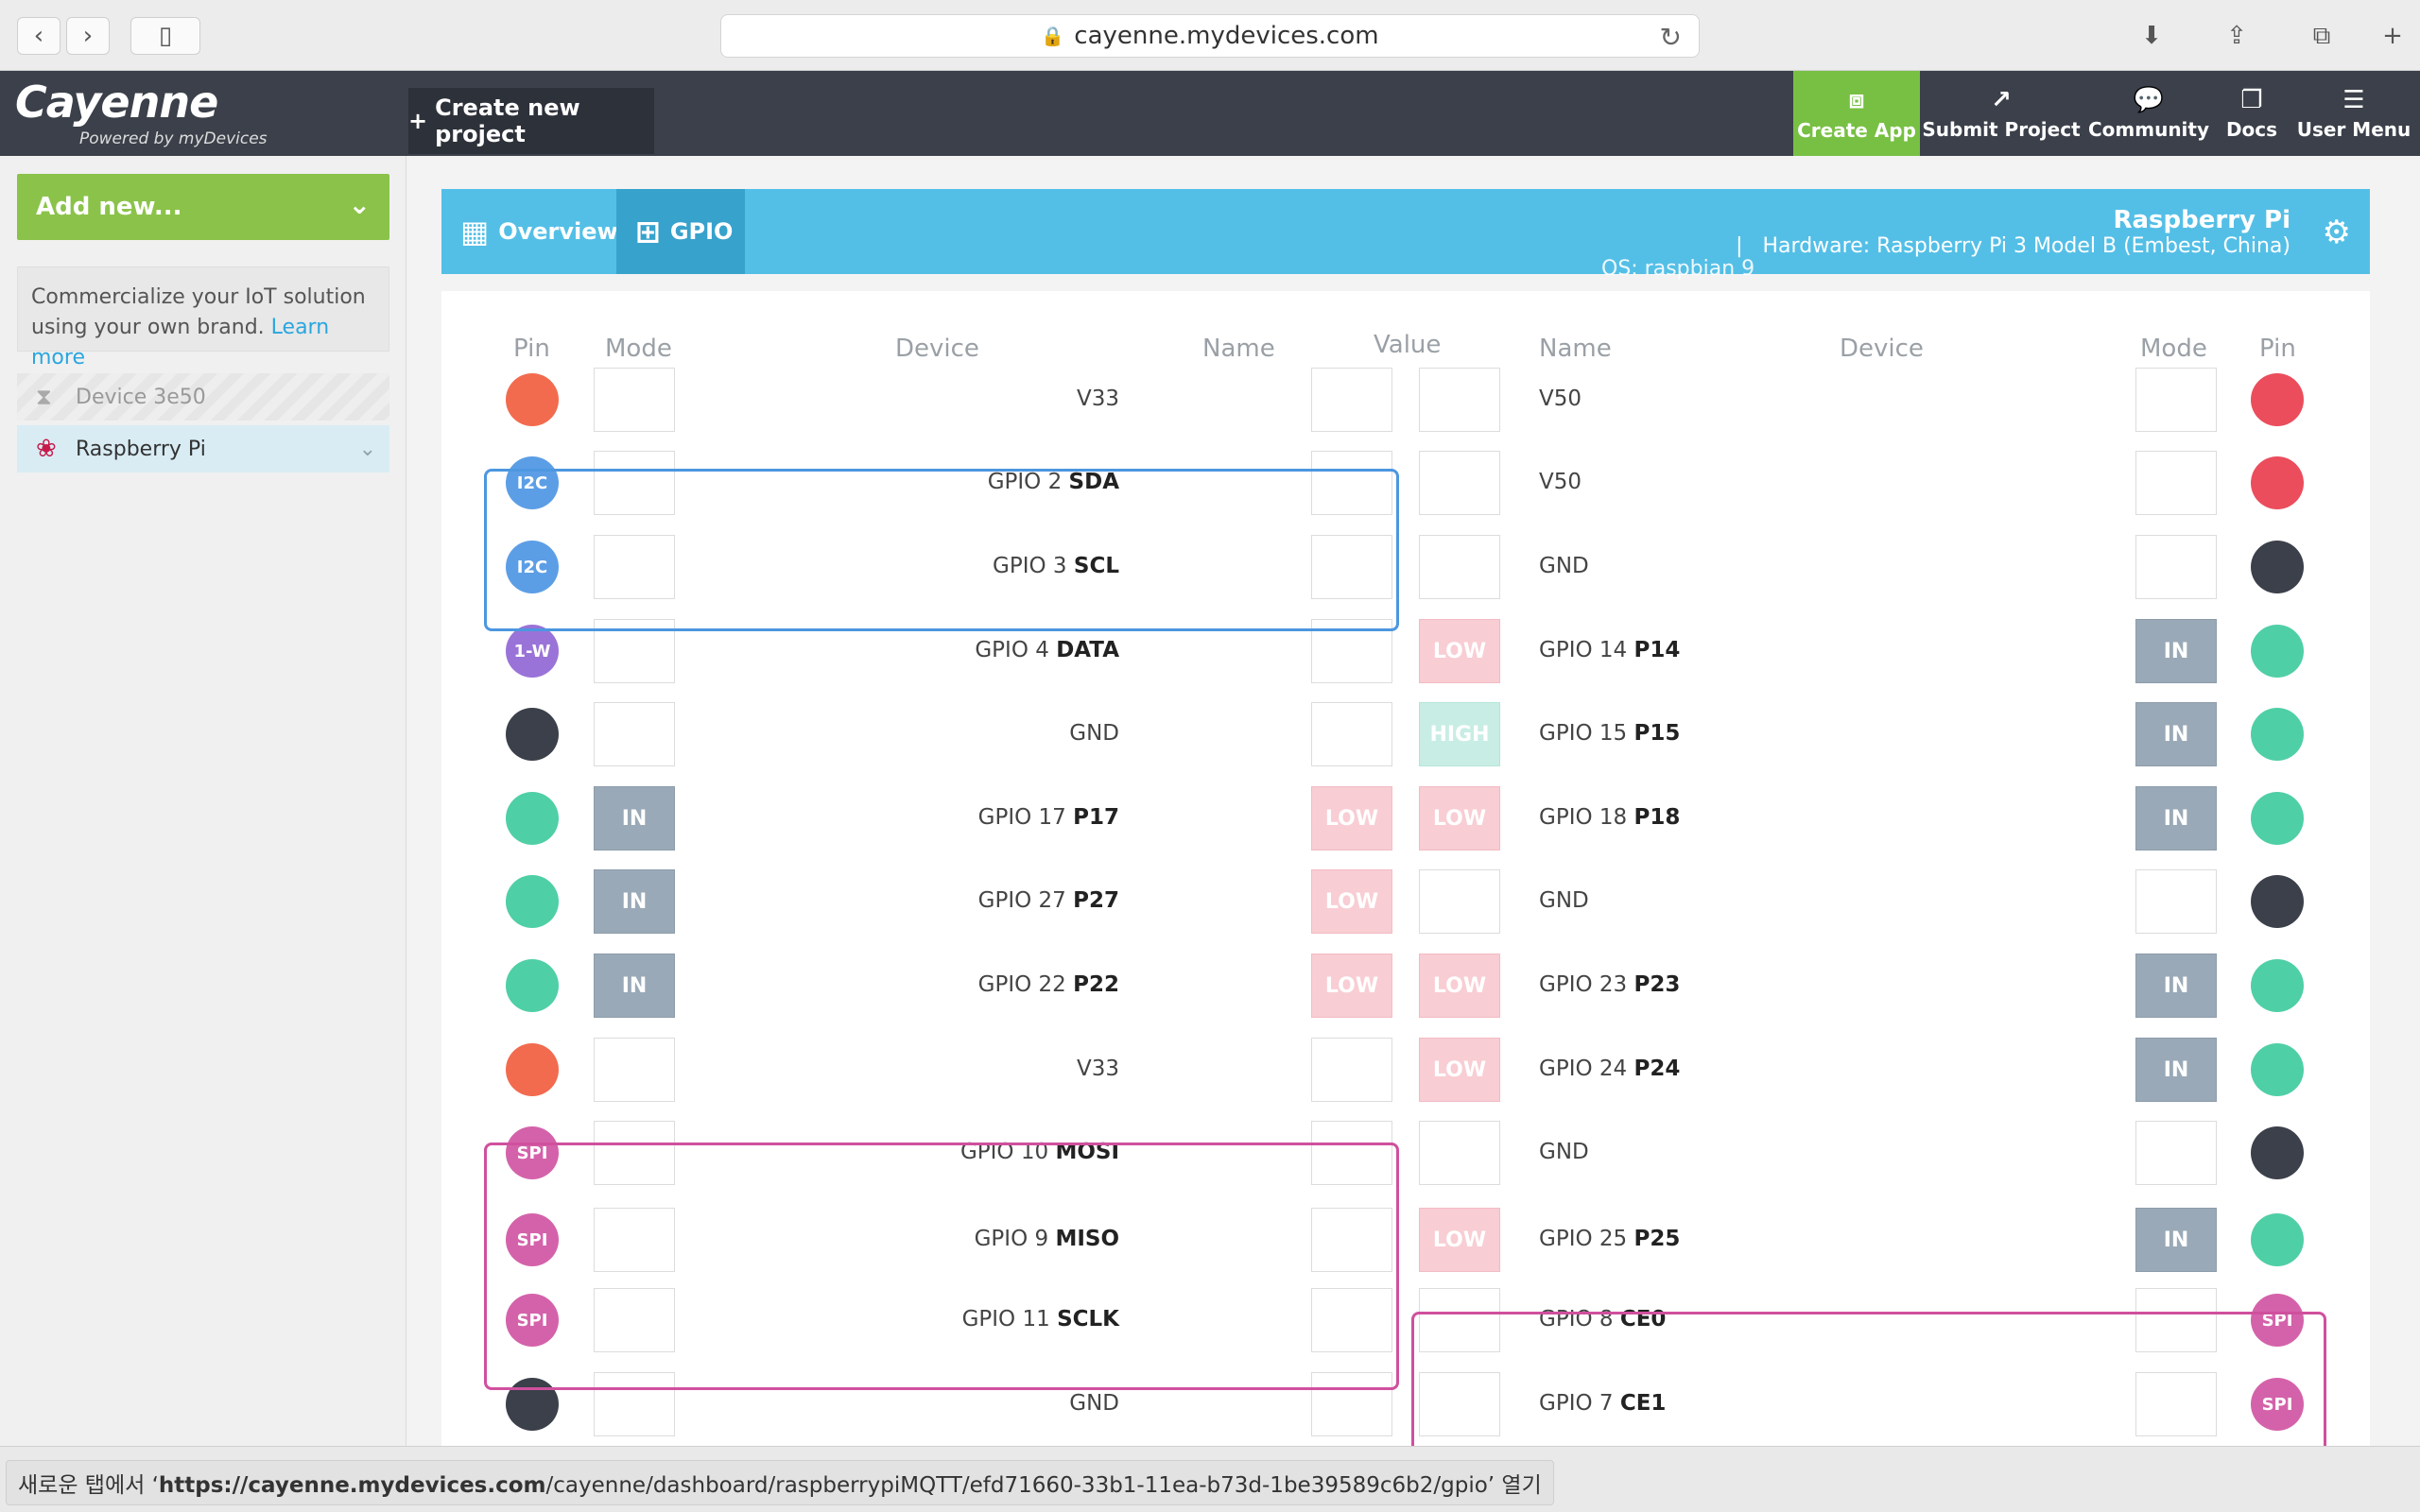 The width and height of the screenshot is (2420, 1512). What do you see at coordinates (367, 449) in the screenshot?
I see `chevron-down-icon: ⌄` at bounding box center [367, 449].